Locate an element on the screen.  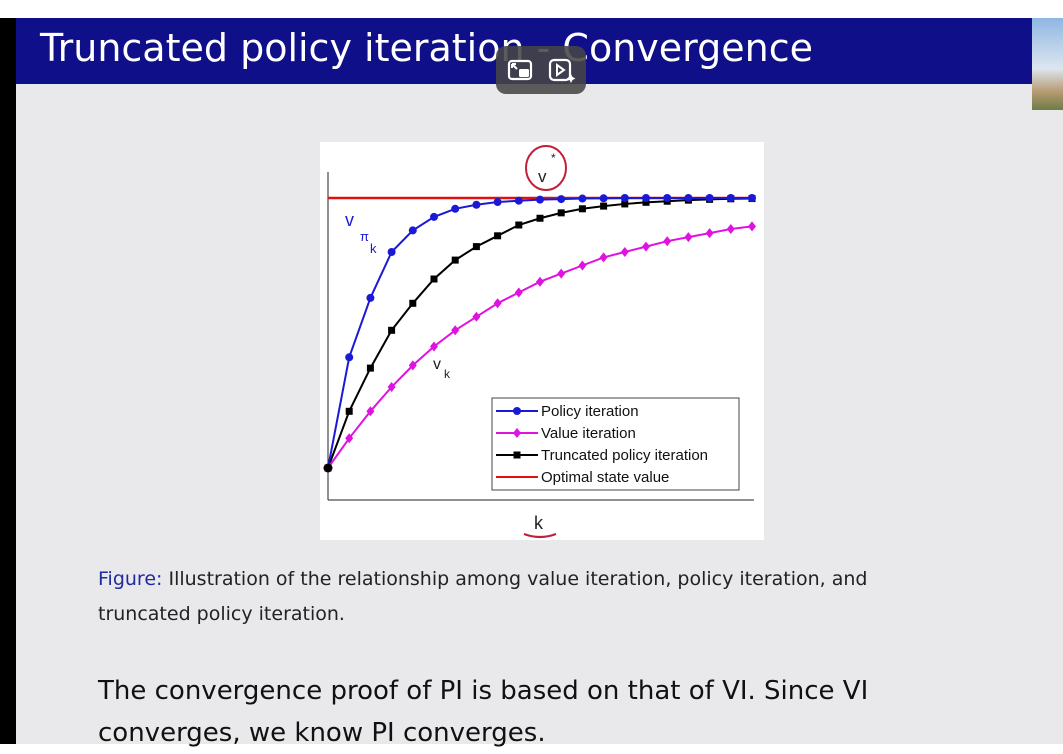
legend-marker-value-iteration is located at coordinates (517, 433).